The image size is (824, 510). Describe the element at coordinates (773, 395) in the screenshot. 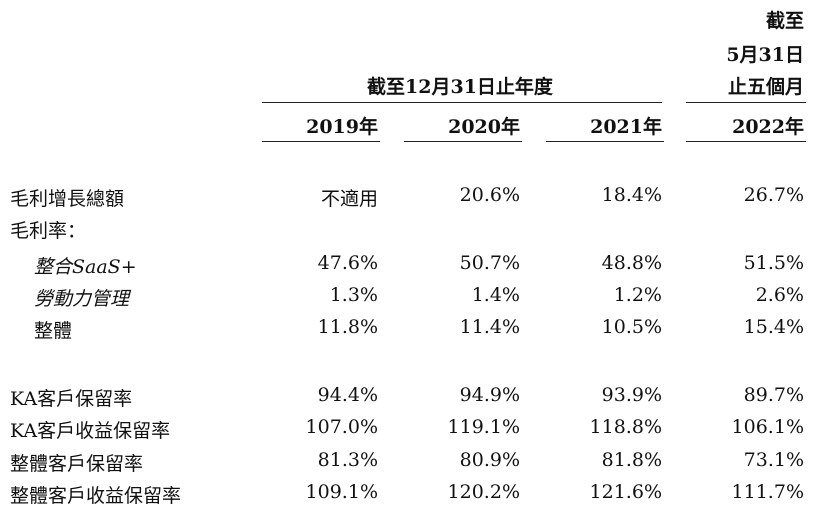

I see `table-cell: 89.7%` at that location.